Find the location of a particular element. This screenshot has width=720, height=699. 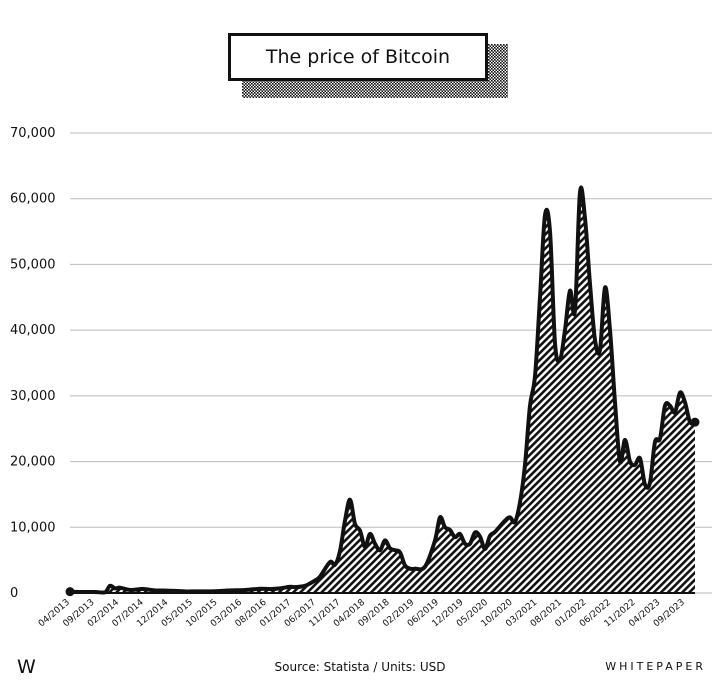

y-tick-label: 40,000 is located at coordinates (33, 330).